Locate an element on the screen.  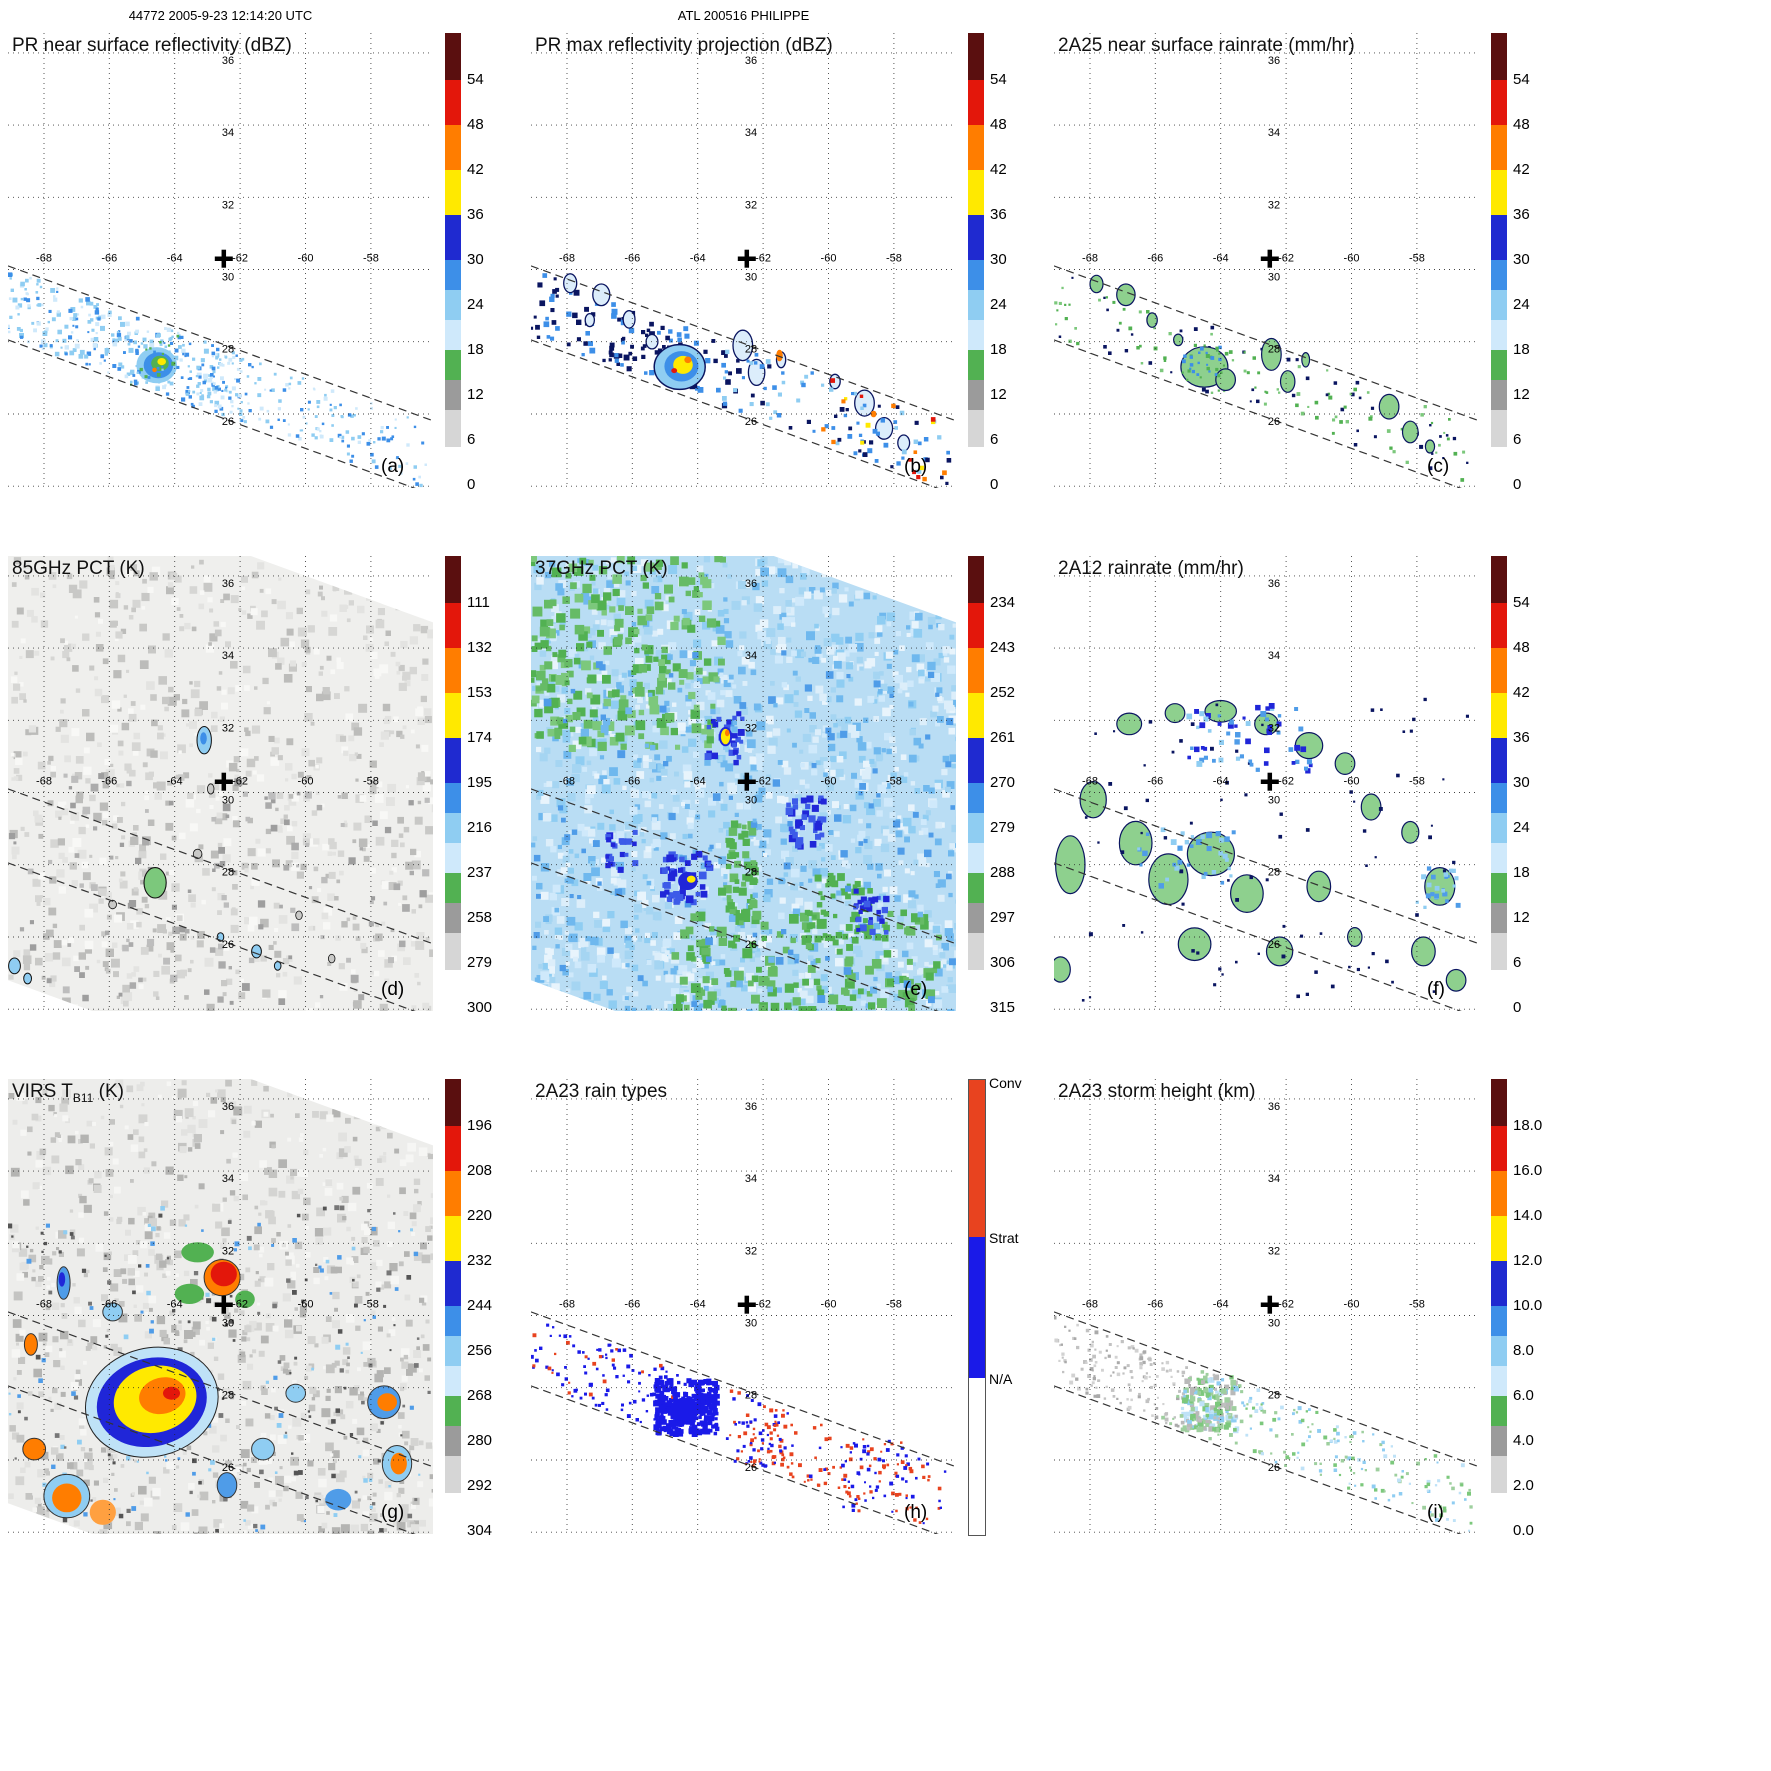
colorbar-tick: 258 is located at coordinates (480, 917).